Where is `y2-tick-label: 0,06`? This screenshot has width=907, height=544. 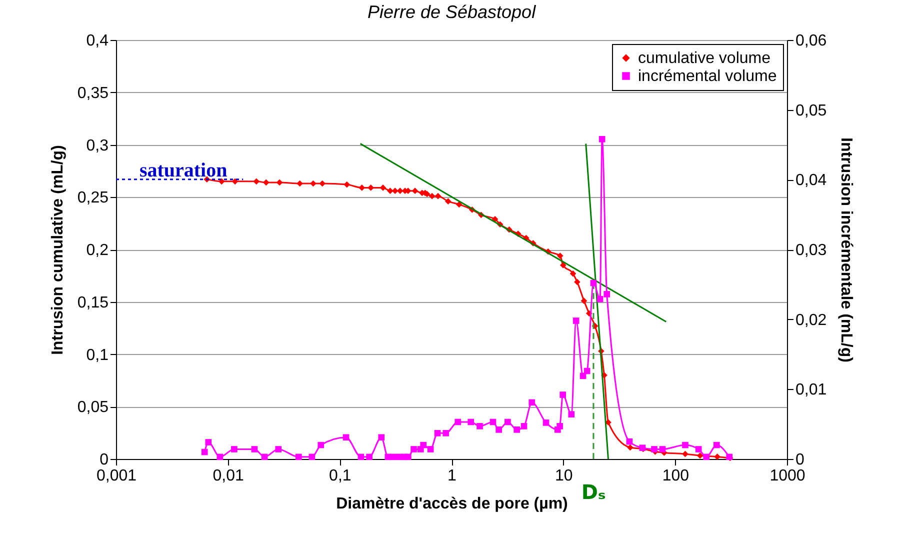
y2-tick-label: 0,06 is located at coordinates (811, 41).